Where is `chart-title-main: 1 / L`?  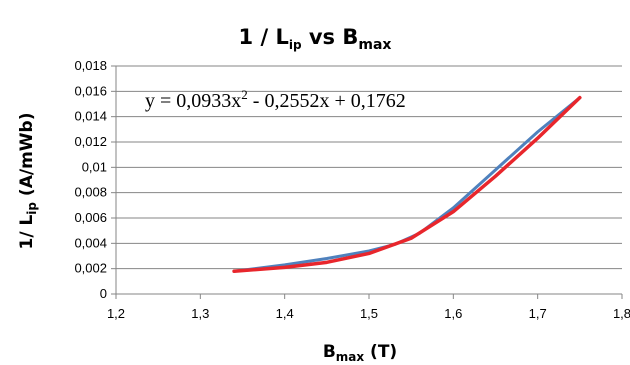
chart-title-main: 1 / L is located at coordinates (264, 37).